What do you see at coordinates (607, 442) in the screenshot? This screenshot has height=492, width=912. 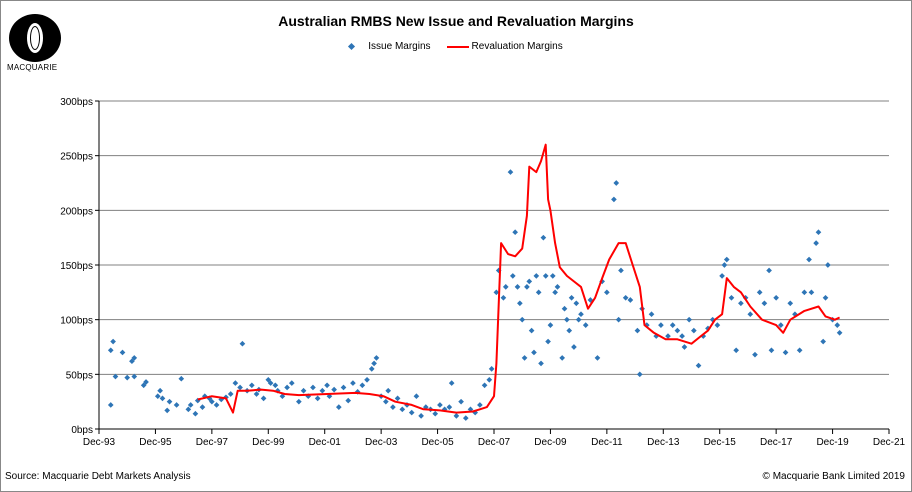 I see `x-tick-label: Dec-11` at bounding box center [607, 442].